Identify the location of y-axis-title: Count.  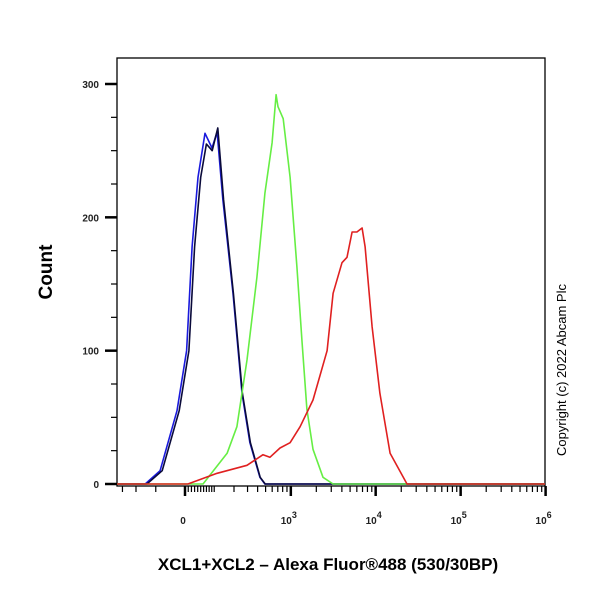
(46, 272).